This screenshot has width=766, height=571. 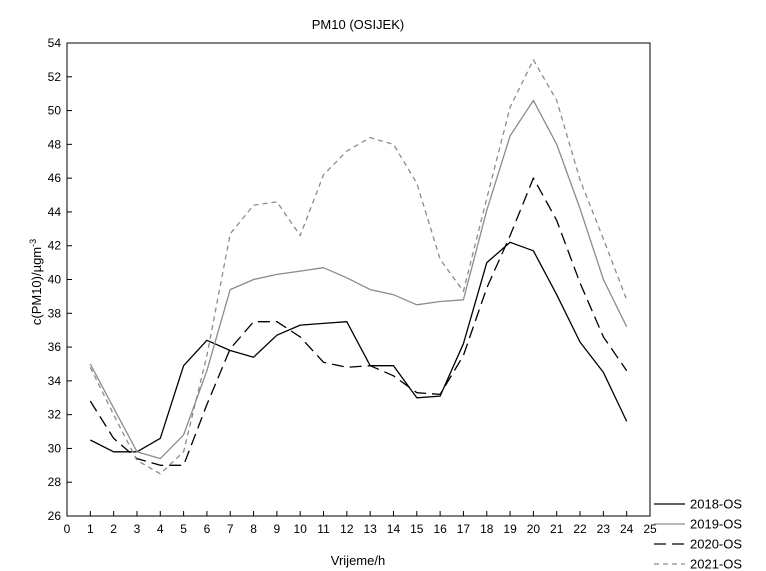 What do you see at coordinates (137, 529) in the screenshot?
I see `x-tick-label: 3` at bounding box center [137, 529].